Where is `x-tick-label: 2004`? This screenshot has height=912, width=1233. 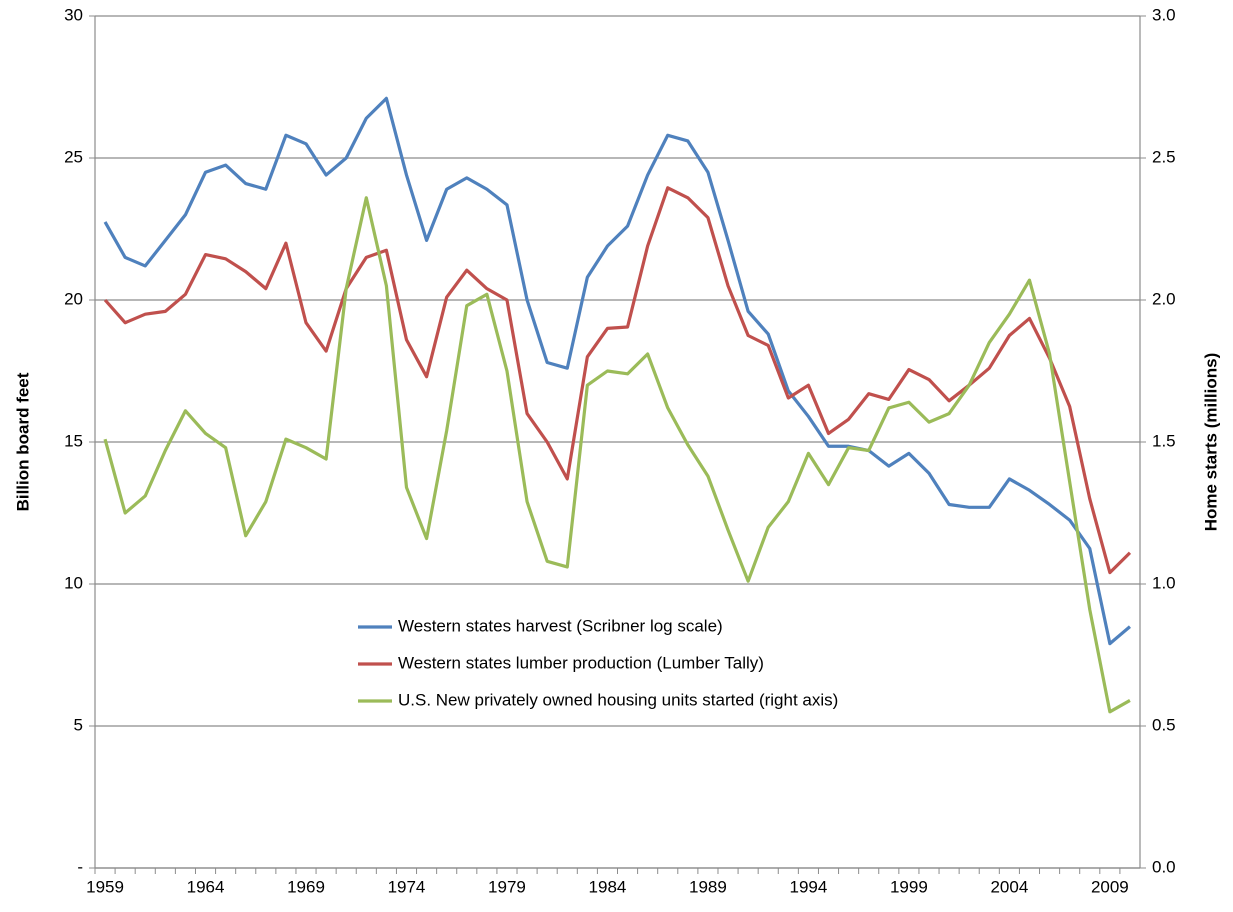
x-tick-label: 2004 is located at coordinates (1009, 886).